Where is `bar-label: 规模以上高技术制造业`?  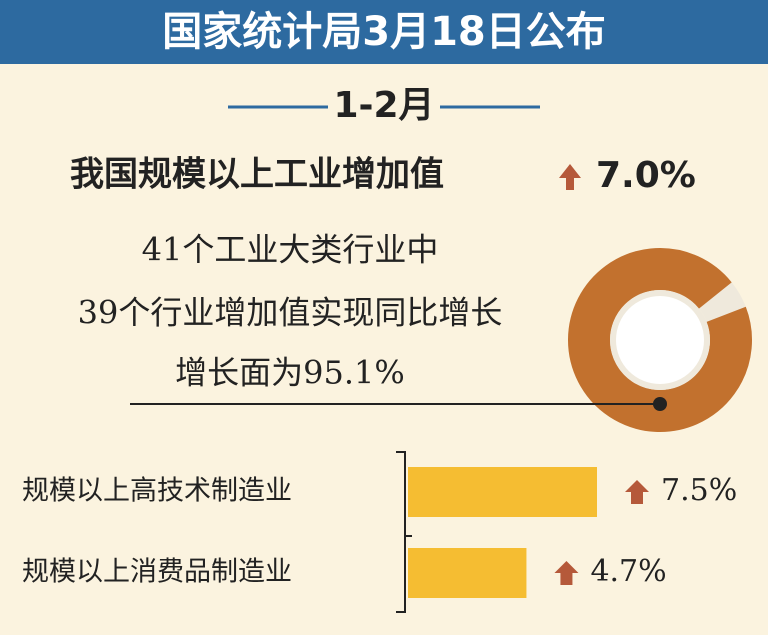
bar-label: 规模以上高技术制造业 is located at coordinates (157, 491).